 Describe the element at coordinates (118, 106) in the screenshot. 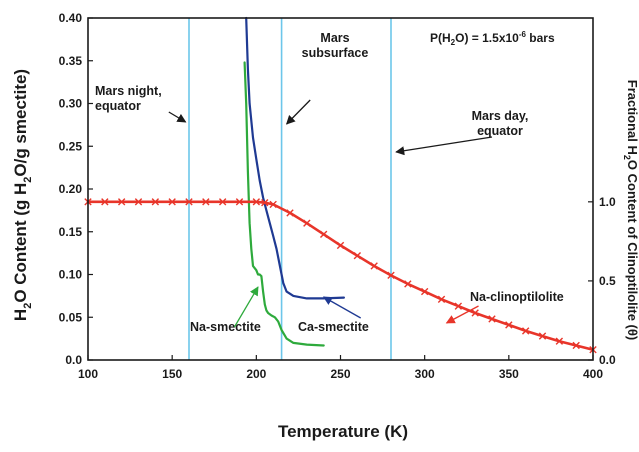

I see `mars-night-label-line: equator` at that location.